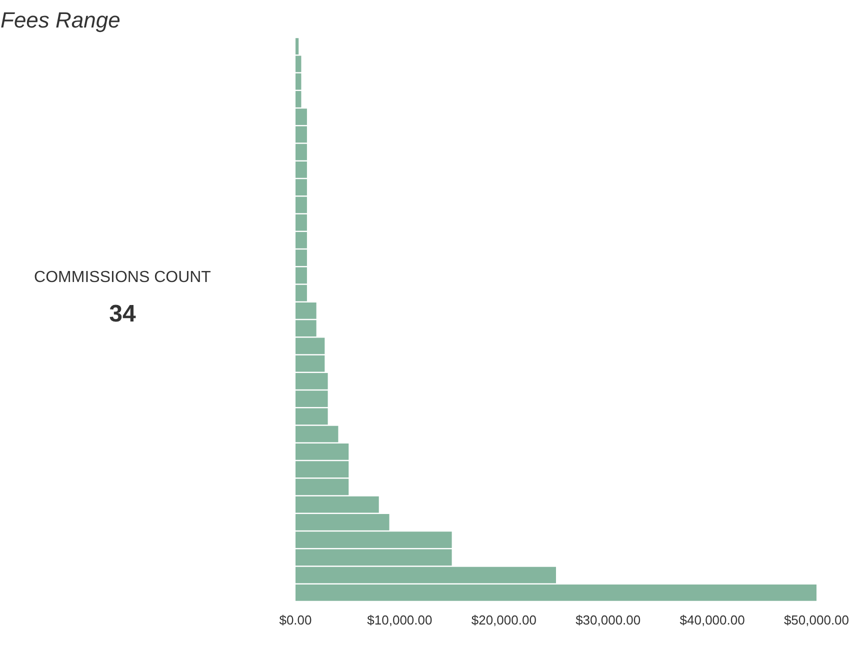 The height and width of the screenshot is (661, 861). Describe the element at coordinates (817, 620) in the screenshot. I see `x-tick-label: $50,000.00` at that location.